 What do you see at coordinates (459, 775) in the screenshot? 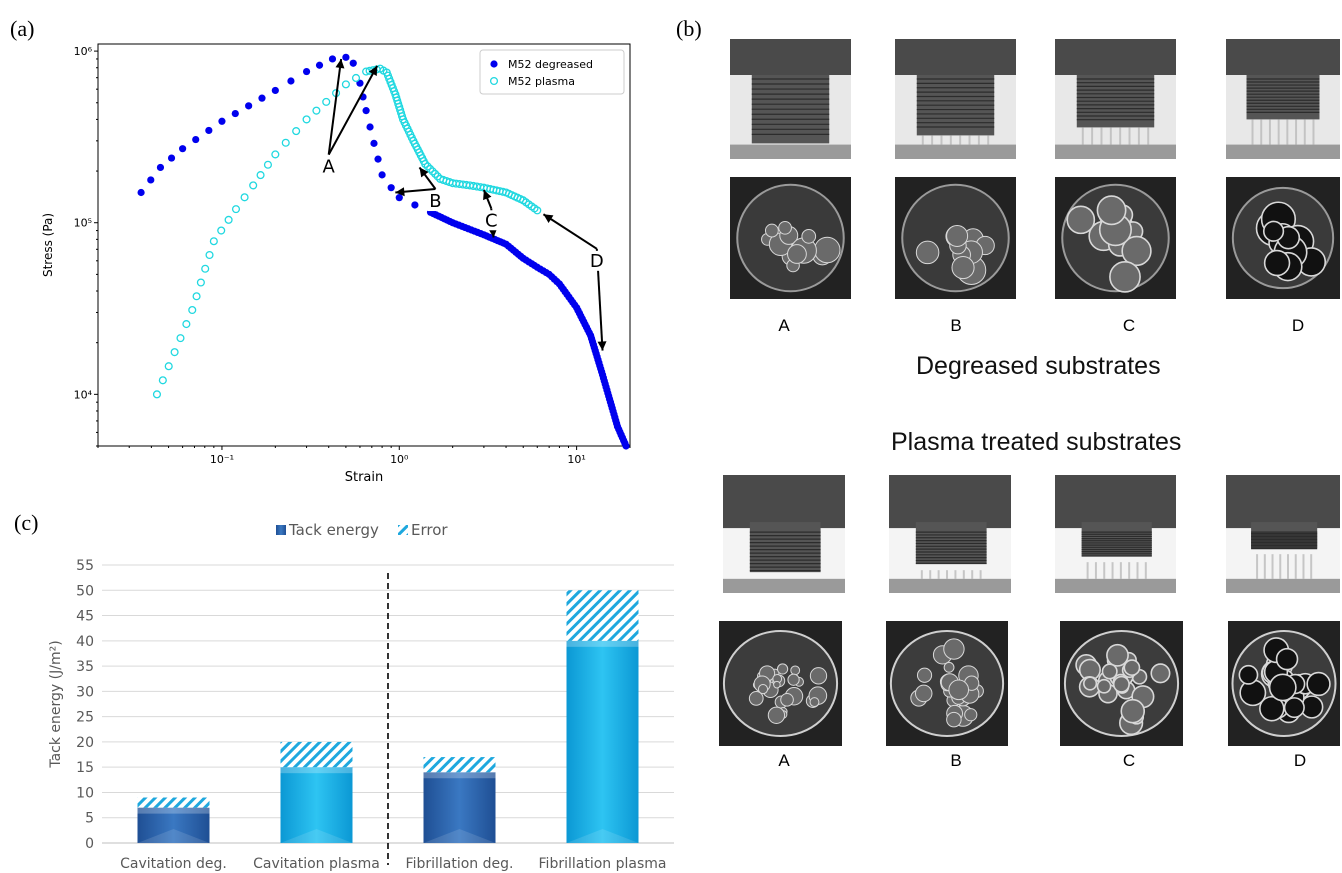
I see `bar-highlight` at bounding box center [459, 775].